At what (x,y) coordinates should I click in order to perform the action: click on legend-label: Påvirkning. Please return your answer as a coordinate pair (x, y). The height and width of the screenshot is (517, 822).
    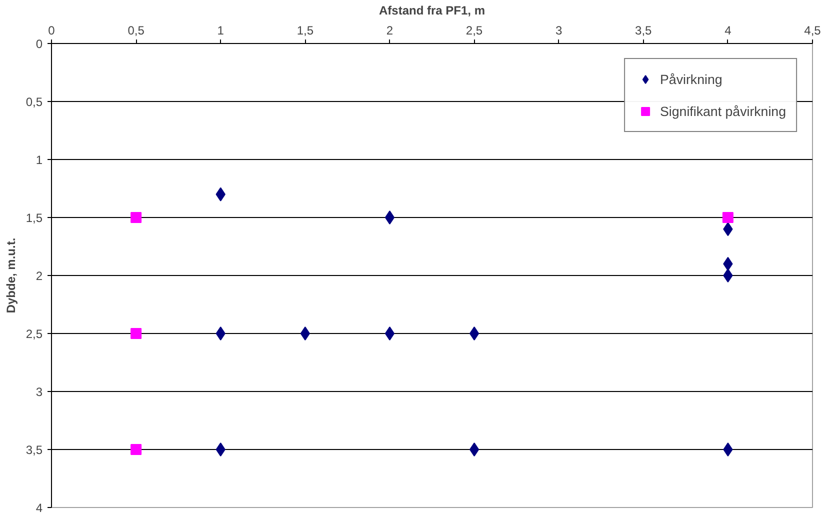
    Looking at the image, I should click on (691, 79).